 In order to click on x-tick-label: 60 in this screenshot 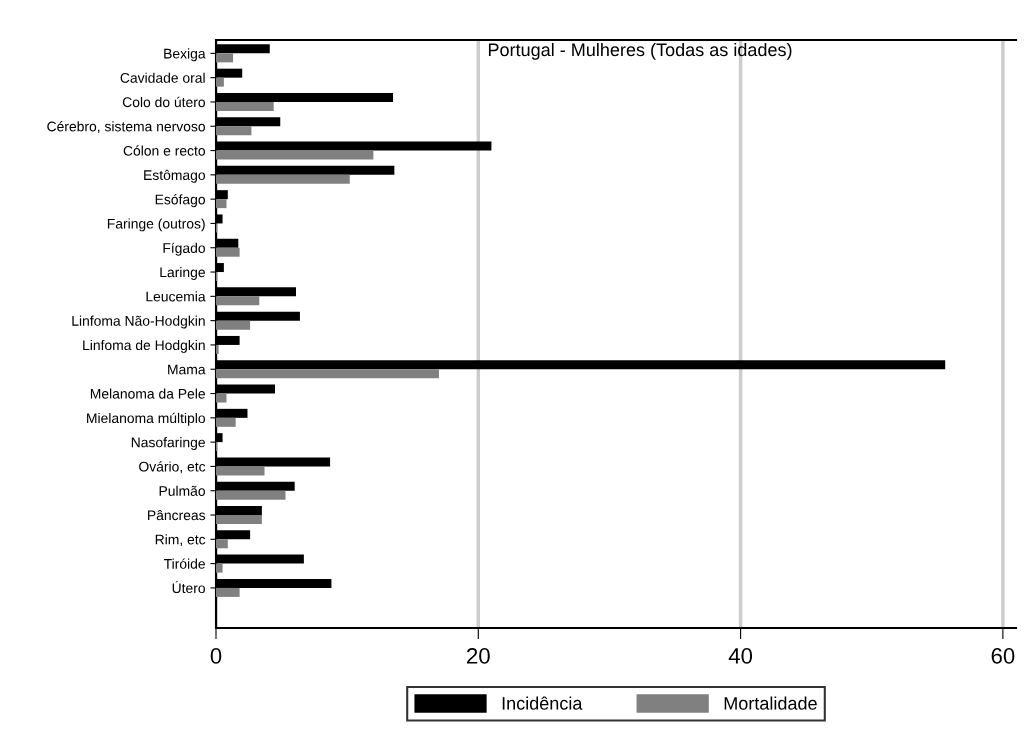, I will do `click(1003, 656)`.